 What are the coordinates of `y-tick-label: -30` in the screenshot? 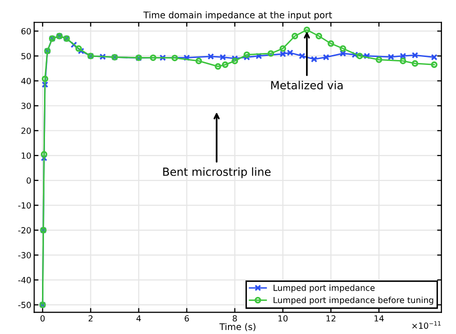 It's located at (24, 255).